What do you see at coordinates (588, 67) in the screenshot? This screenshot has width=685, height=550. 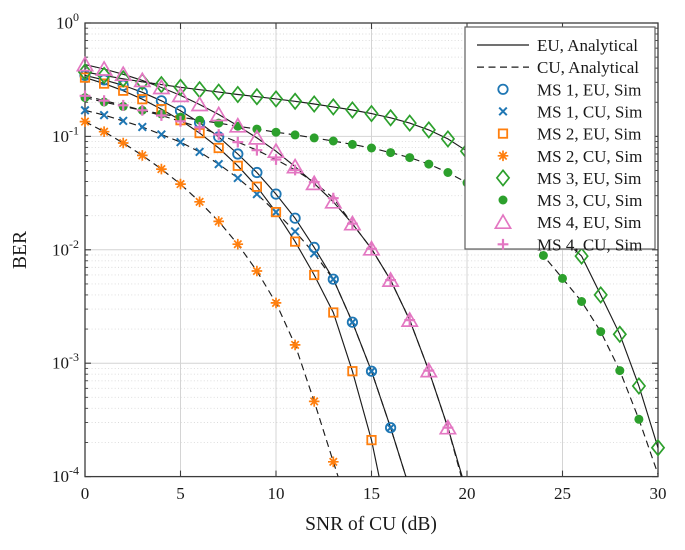 I see `legend-label: CU, Analytical` at bounding box center [588, 67].